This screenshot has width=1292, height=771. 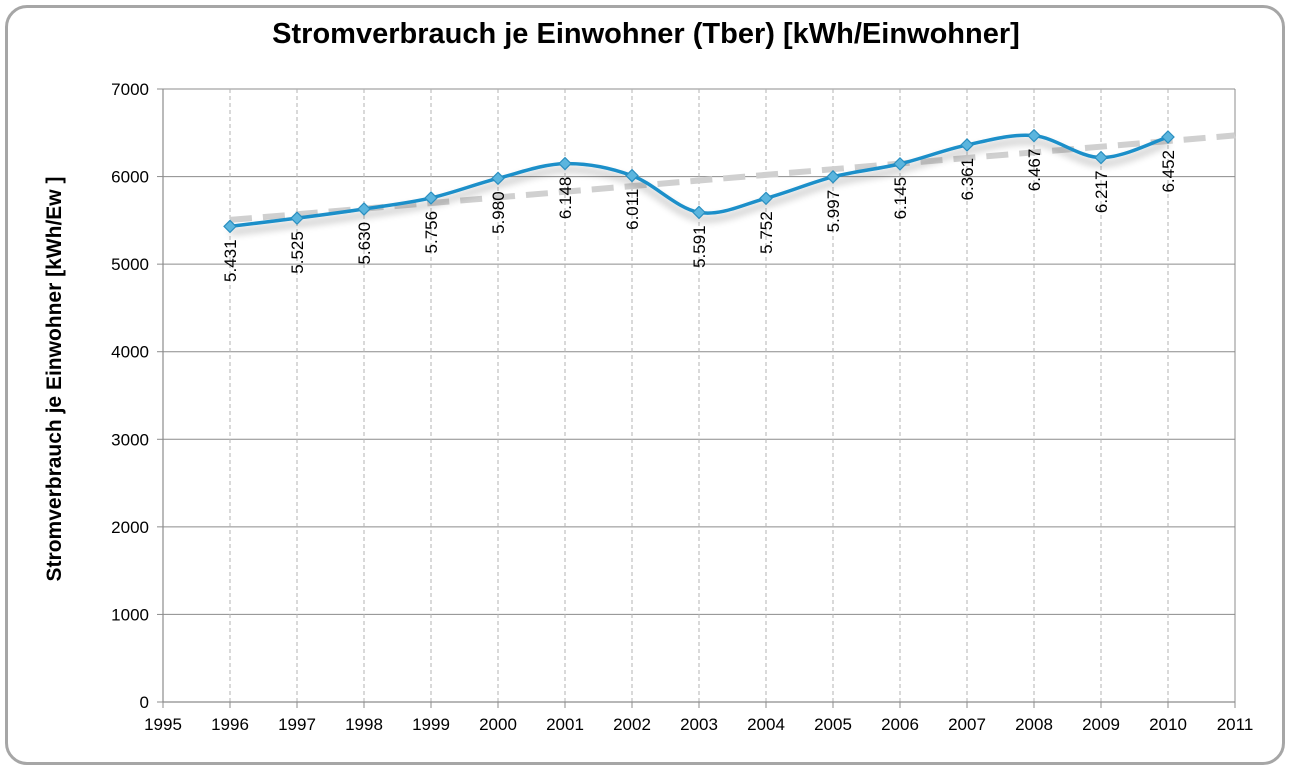 I want to click on x-tick-label: 1997, so click(x=297, y=724).